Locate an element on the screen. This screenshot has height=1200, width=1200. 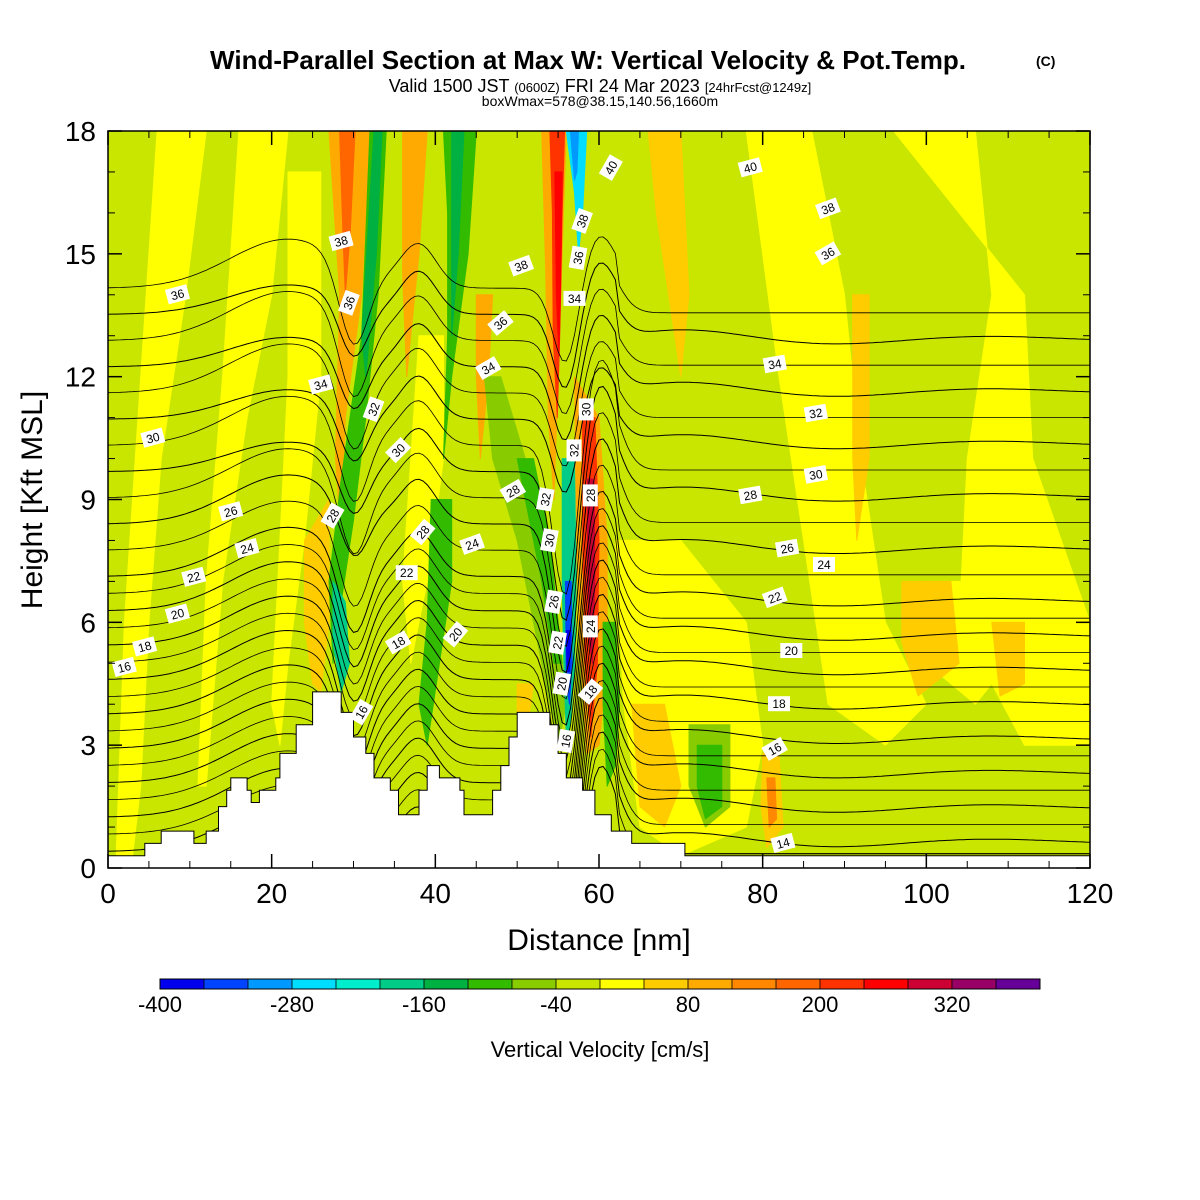
x-tick-label: 0 is located at coordinates (108, 893).